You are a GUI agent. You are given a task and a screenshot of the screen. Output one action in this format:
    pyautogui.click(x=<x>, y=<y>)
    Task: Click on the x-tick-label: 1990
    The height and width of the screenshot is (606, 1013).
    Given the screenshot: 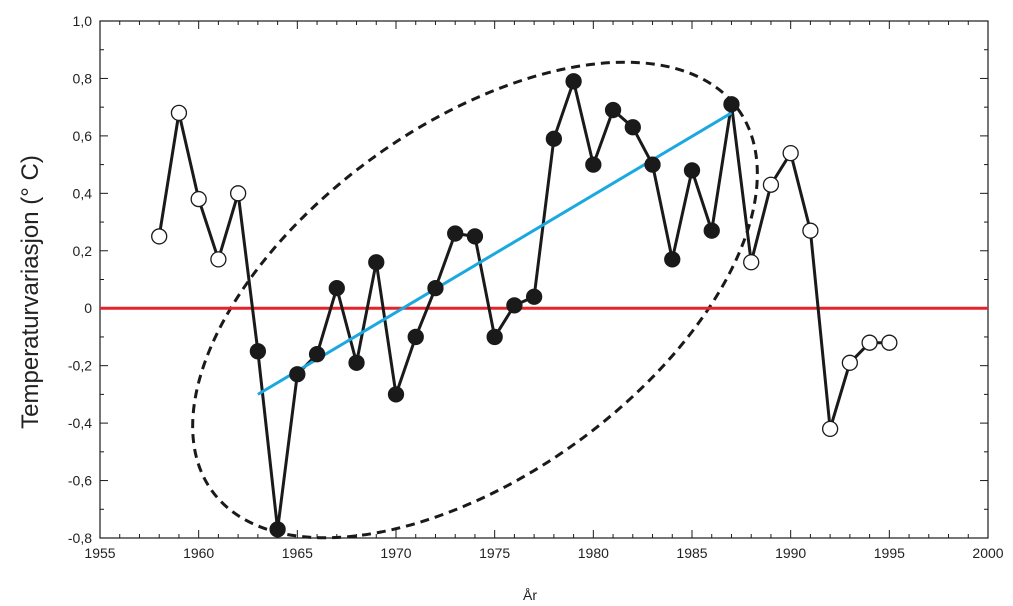 What is the action you would take?
    pyautogui.click(x=790, y=553)
    